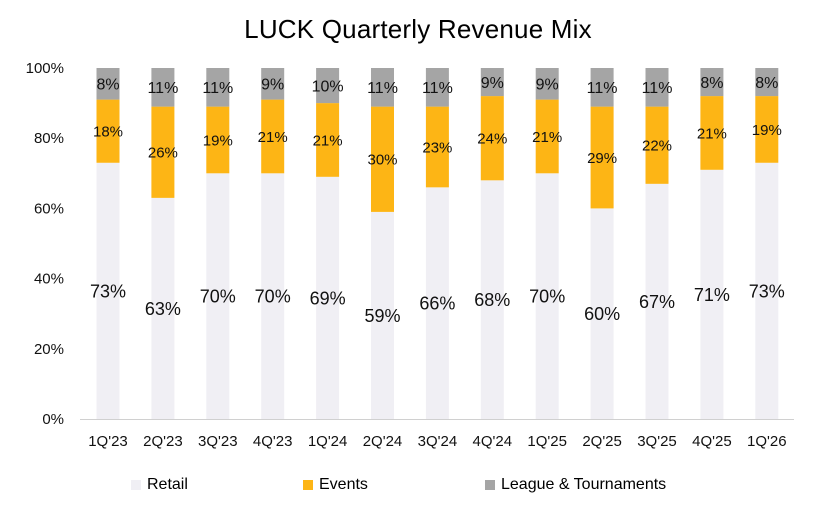 The width and height of the screenshot is (836, 514). Describe the element at coordinates (308, 485) in the screenshot. I see `legend-swatch-events` at that location.